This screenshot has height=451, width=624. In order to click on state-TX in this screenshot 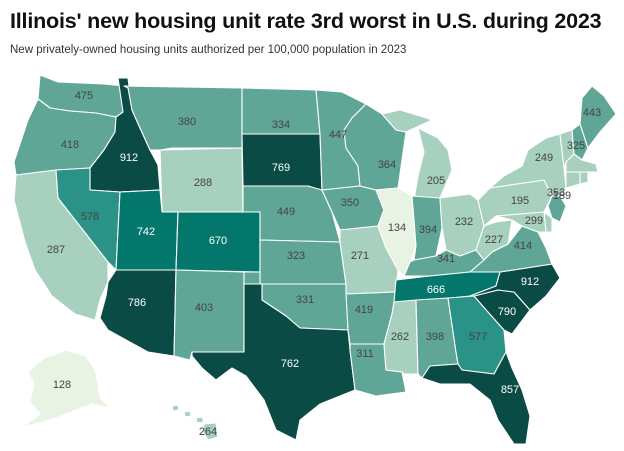, I will do `click(273, 362)`.